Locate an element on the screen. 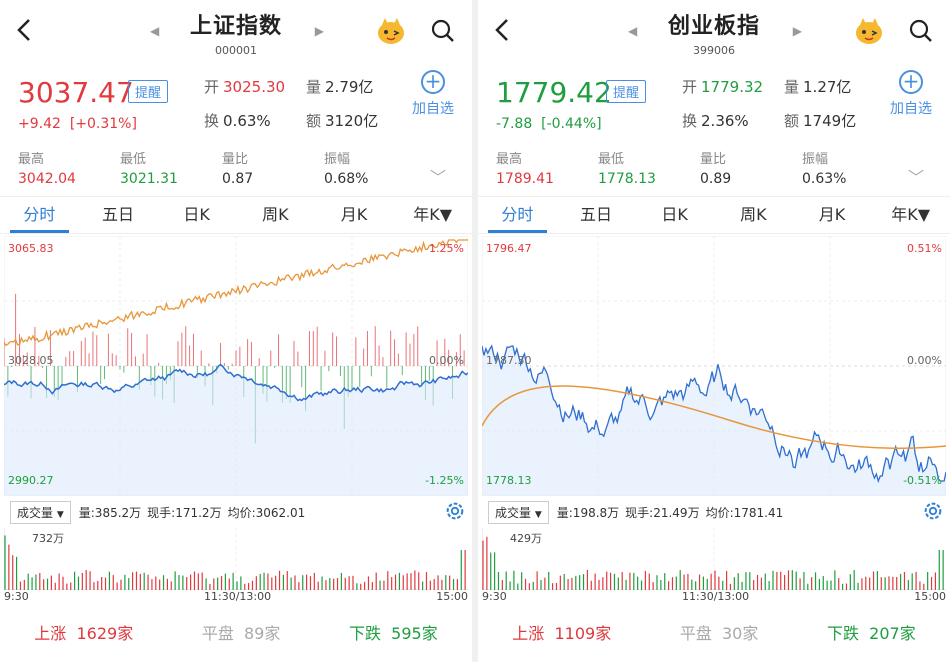 Image resolution: width=950 pixels, height=662 pixels. change-value: -7.88 is located at coordinates (514, 124).